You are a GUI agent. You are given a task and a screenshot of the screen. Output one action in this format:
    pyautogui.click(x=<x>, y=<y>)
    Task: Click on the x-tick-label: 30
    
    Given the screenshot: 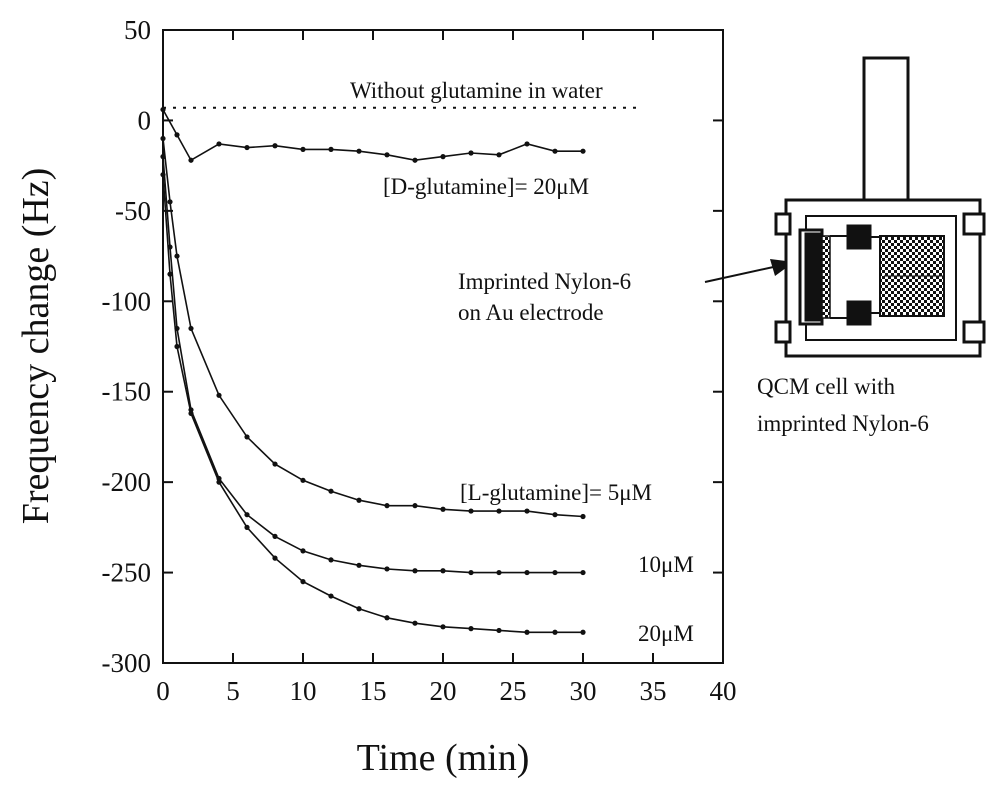 What is the action you would take?
    pyautogui.click(x=583, y=691)
    